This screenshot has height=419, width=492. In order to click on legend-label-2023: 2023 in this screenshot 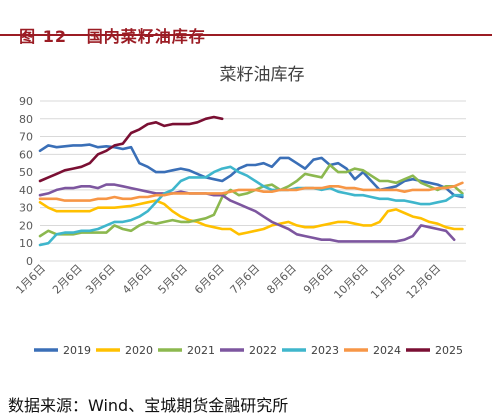, I will do `click(325, 350)`.